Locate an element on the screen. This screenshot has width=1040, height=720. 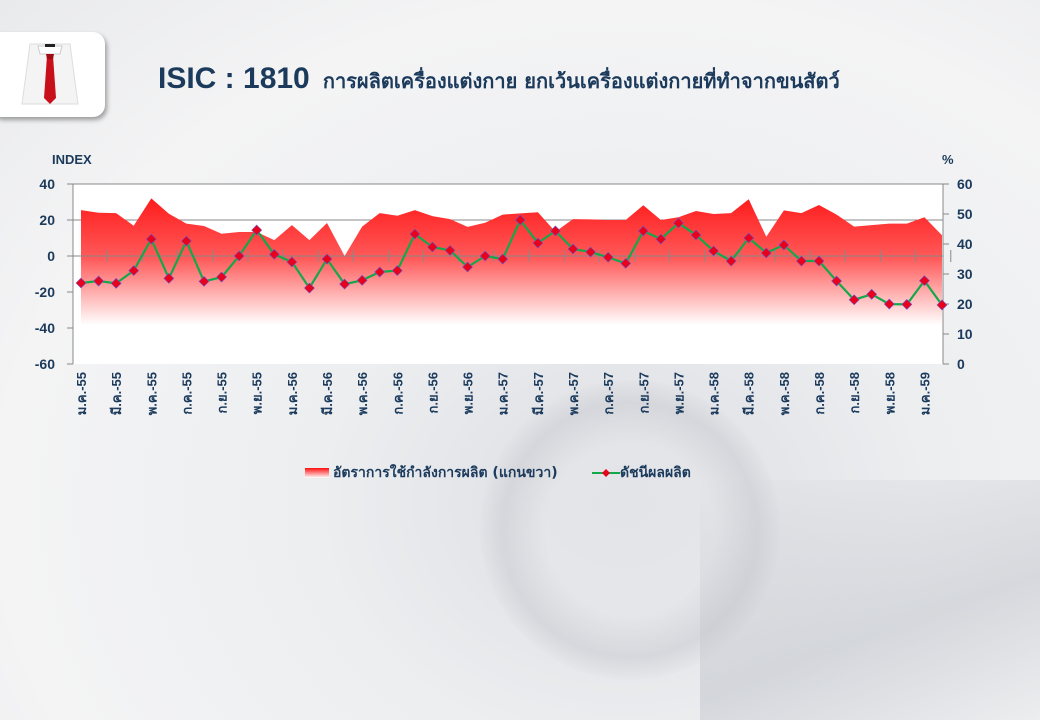
x-axis-tick-label: ก.ย.-56 is located at coordinates (432, 393).